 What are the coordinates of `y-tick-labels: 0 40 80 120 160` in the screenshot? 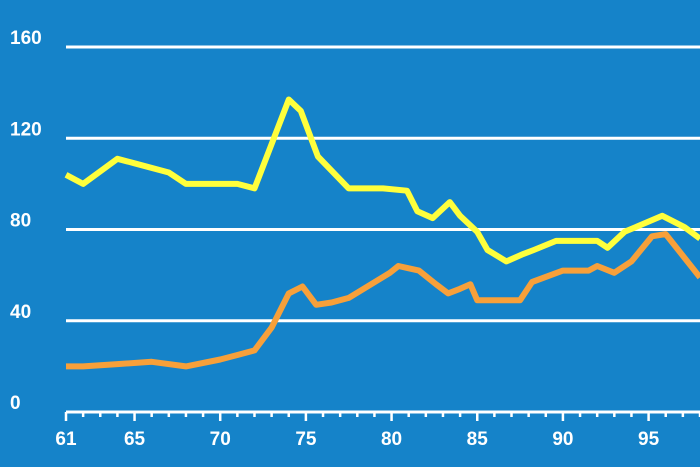 It's located at (26, 221).